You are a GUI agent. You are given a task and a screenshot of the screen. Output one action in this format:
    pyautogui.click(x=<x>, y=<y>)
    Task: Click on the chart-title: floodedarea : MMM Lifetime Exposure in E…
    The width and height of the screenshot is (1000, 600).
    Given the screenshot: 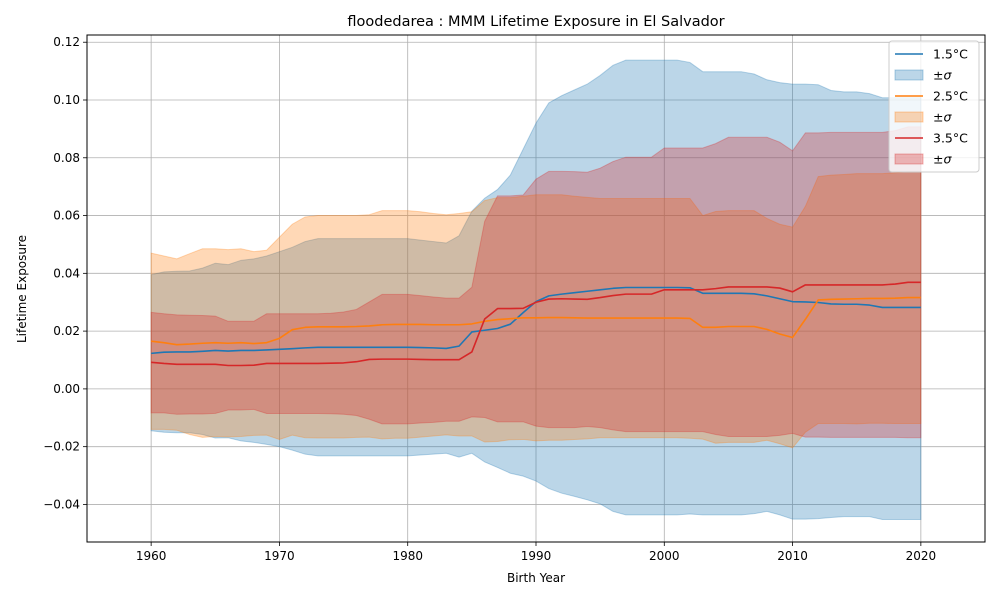 What is the action you would take?
    pyautogui.click(x=535, y=22)
    